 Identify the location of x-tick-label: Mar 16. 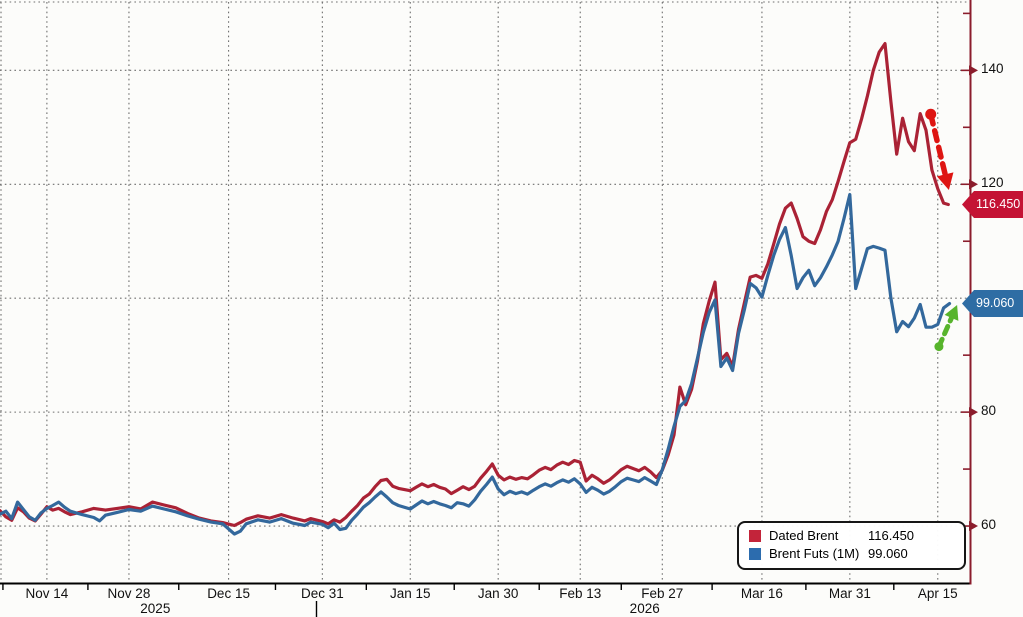
(761, 593).